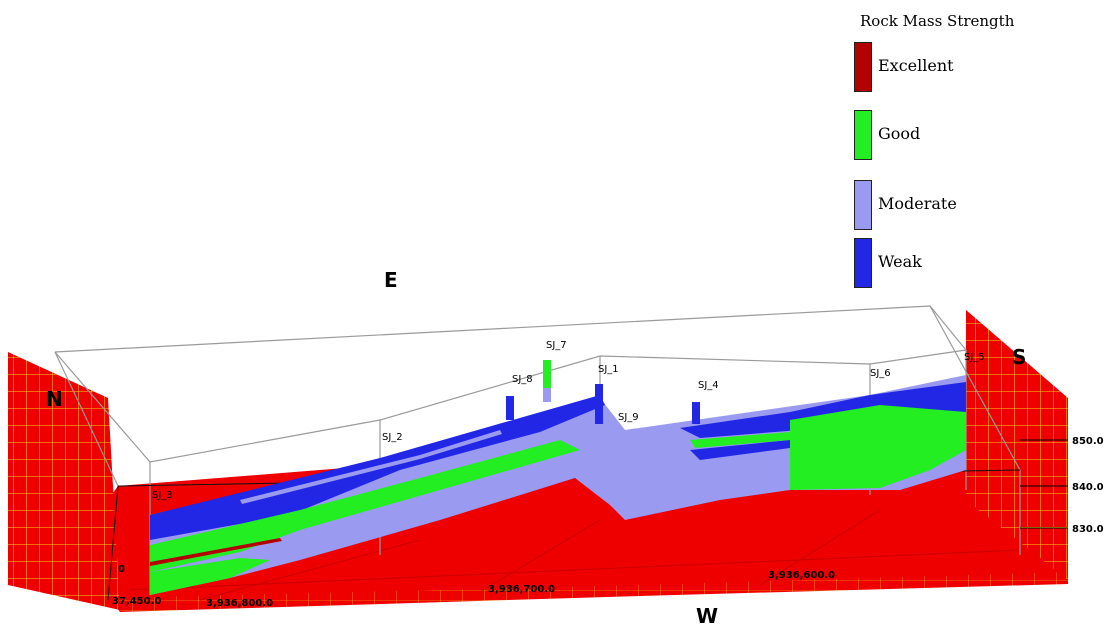  Describe the element at coordinates (64, 481) in the screenshot. I see `north-wall` at that location.